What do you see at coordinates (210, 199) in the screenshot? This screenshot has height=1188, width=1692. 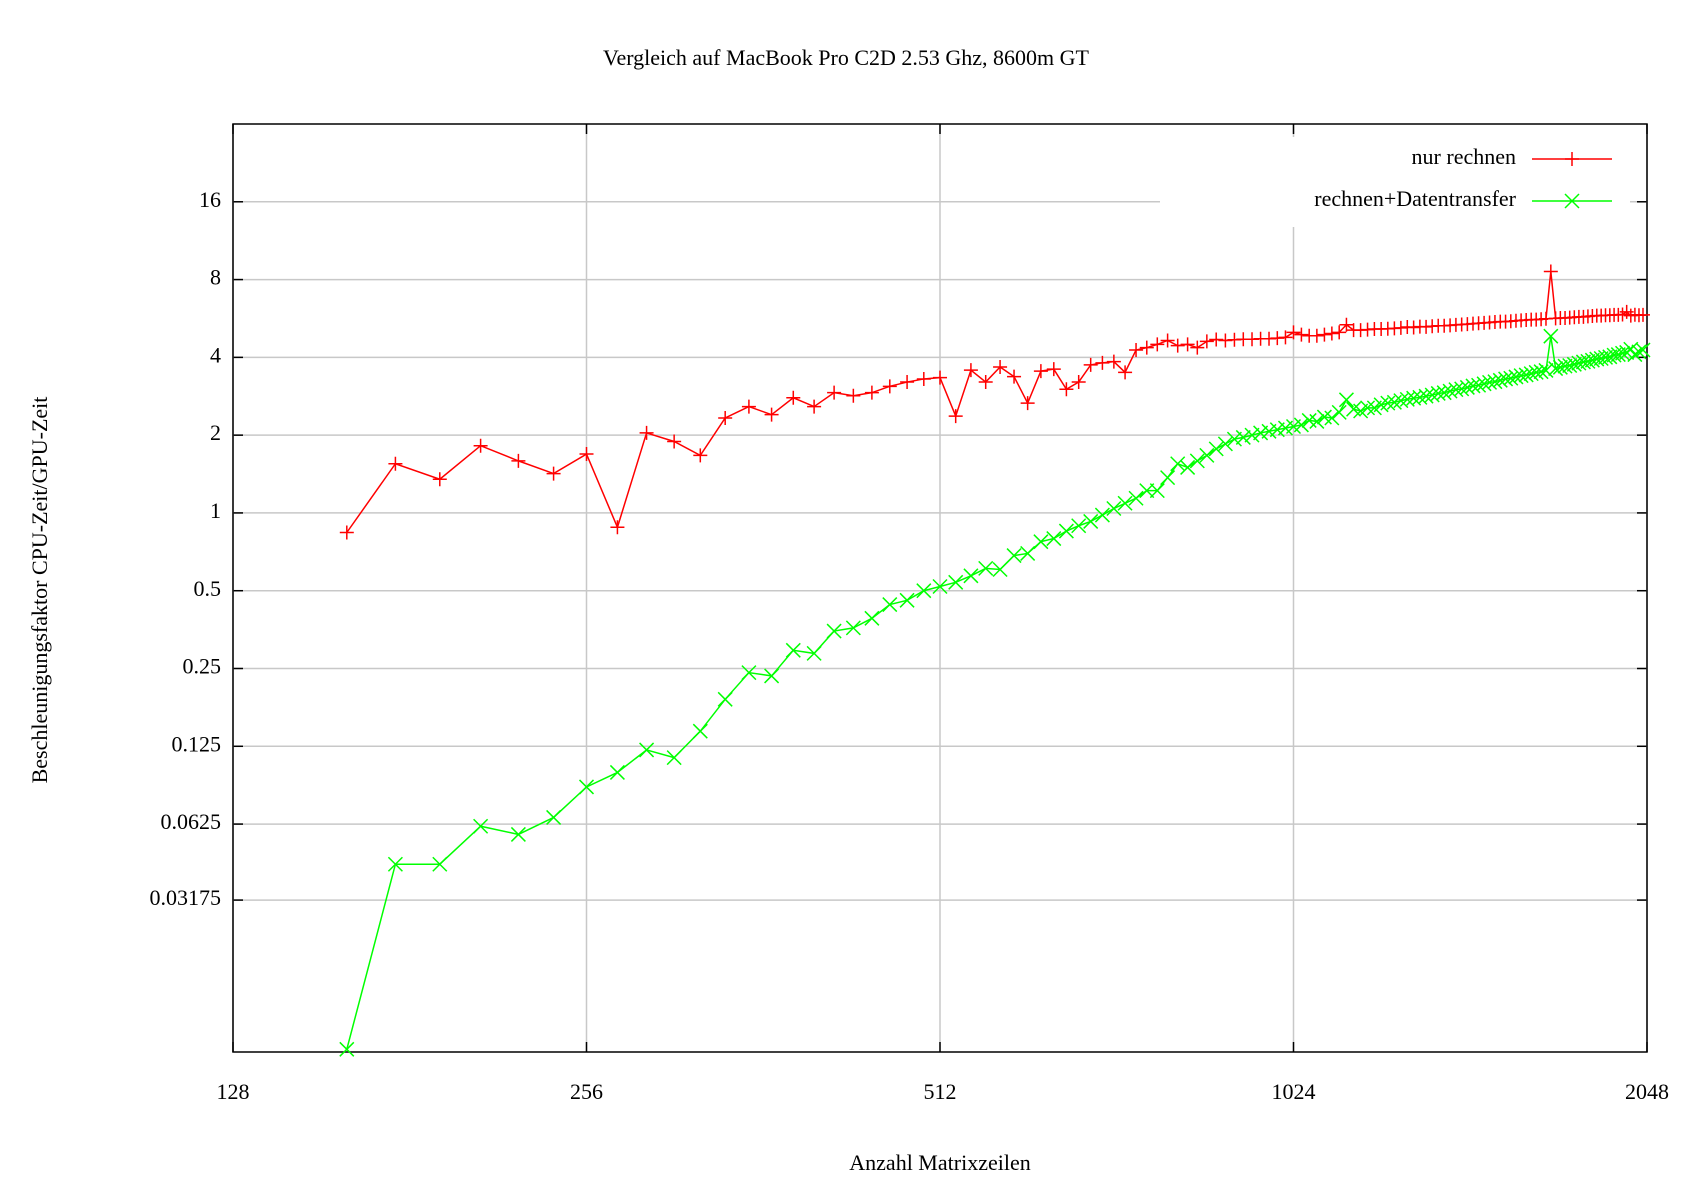 I see `y-tick-label: 16` at bounding box center [210, 199].